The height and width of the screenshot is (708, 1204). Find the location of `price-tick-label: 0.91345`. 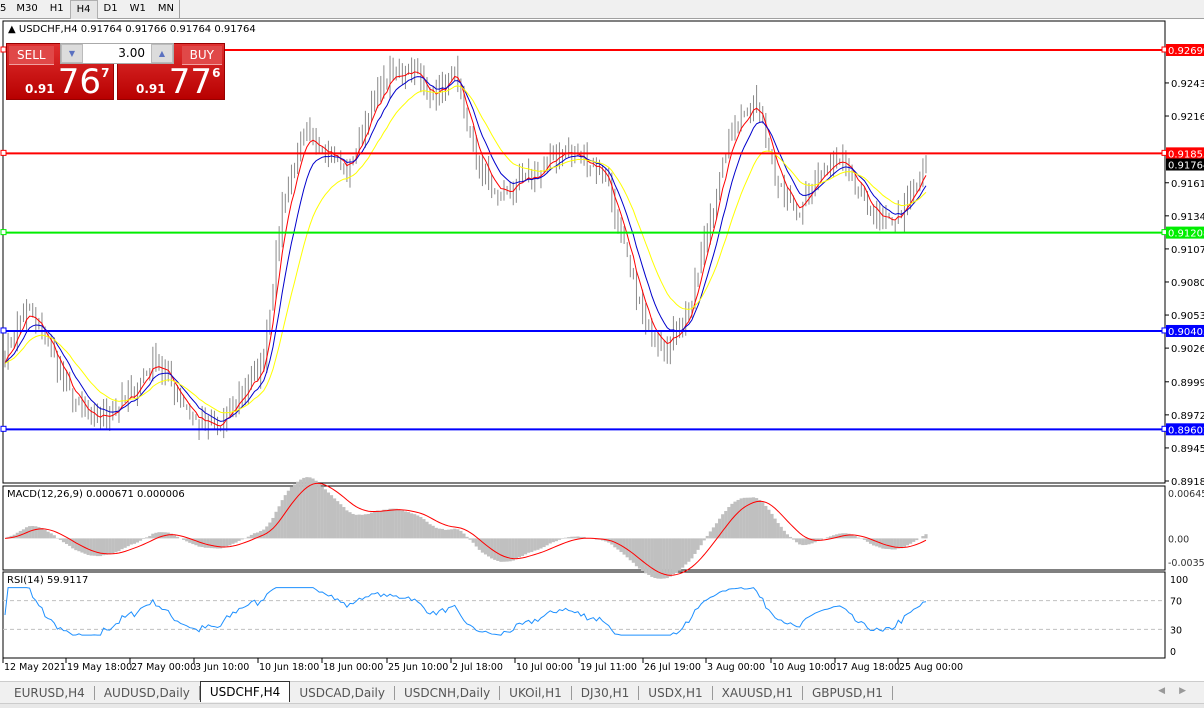

price-tick-label: 0.91345 is located at coordinates (1187, 217).